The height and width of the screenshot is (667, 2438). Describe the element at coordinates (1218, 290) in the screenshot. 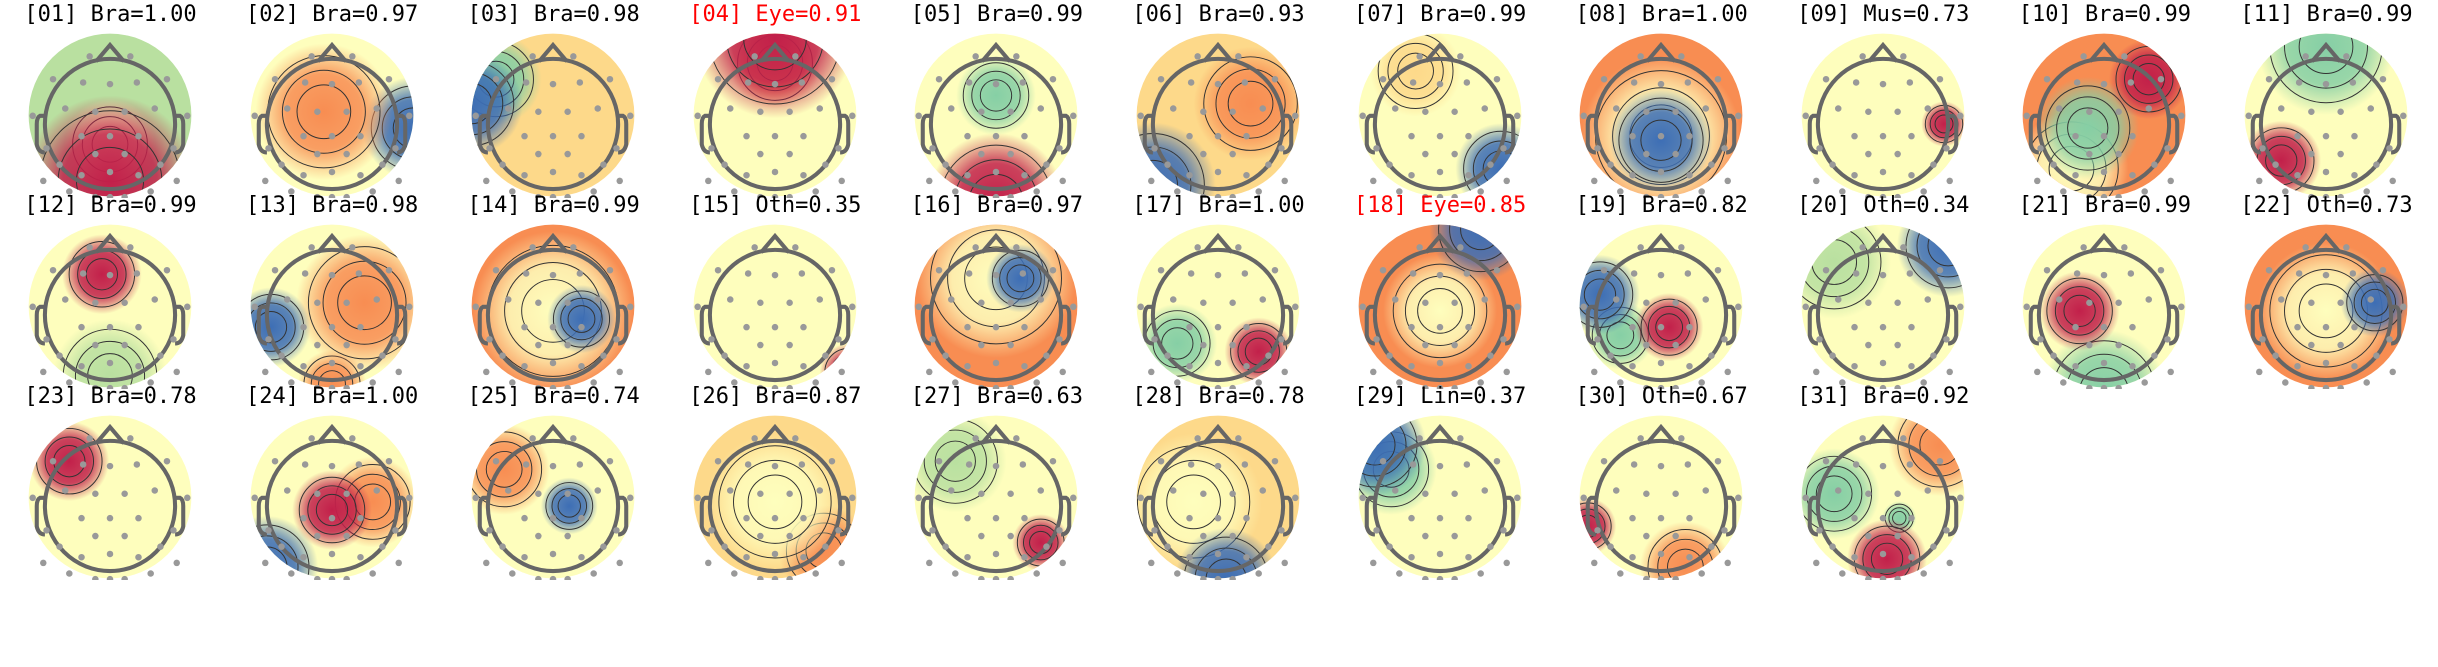

I see `component-cell: [17] Bra=1.00` at that location.